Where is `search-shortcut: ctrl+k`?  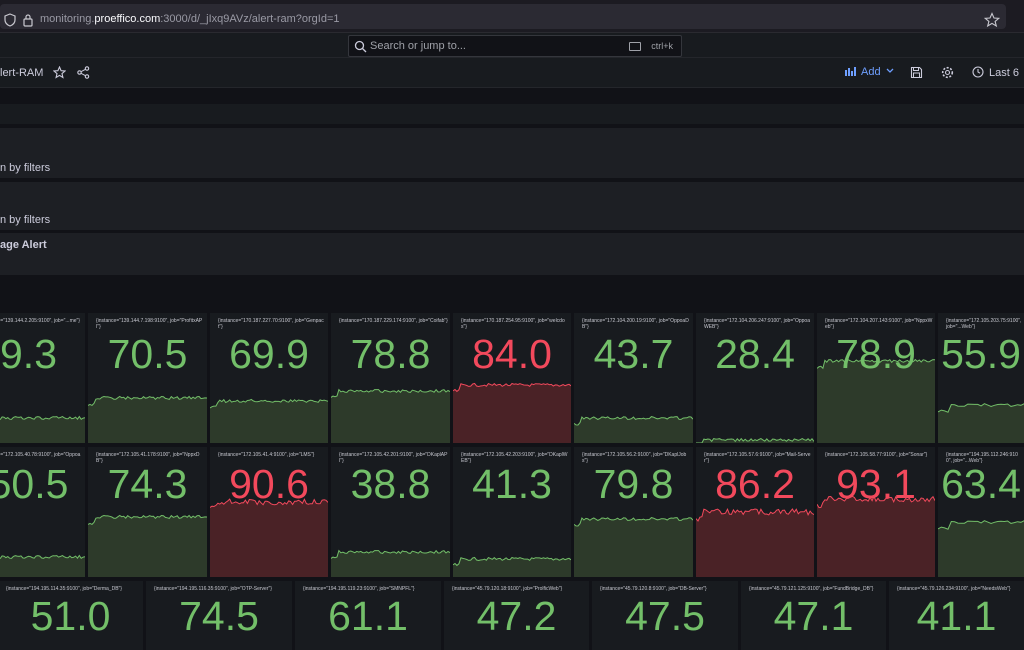
search-shortcut: ctrl+k is located at coordinates (662, 46).